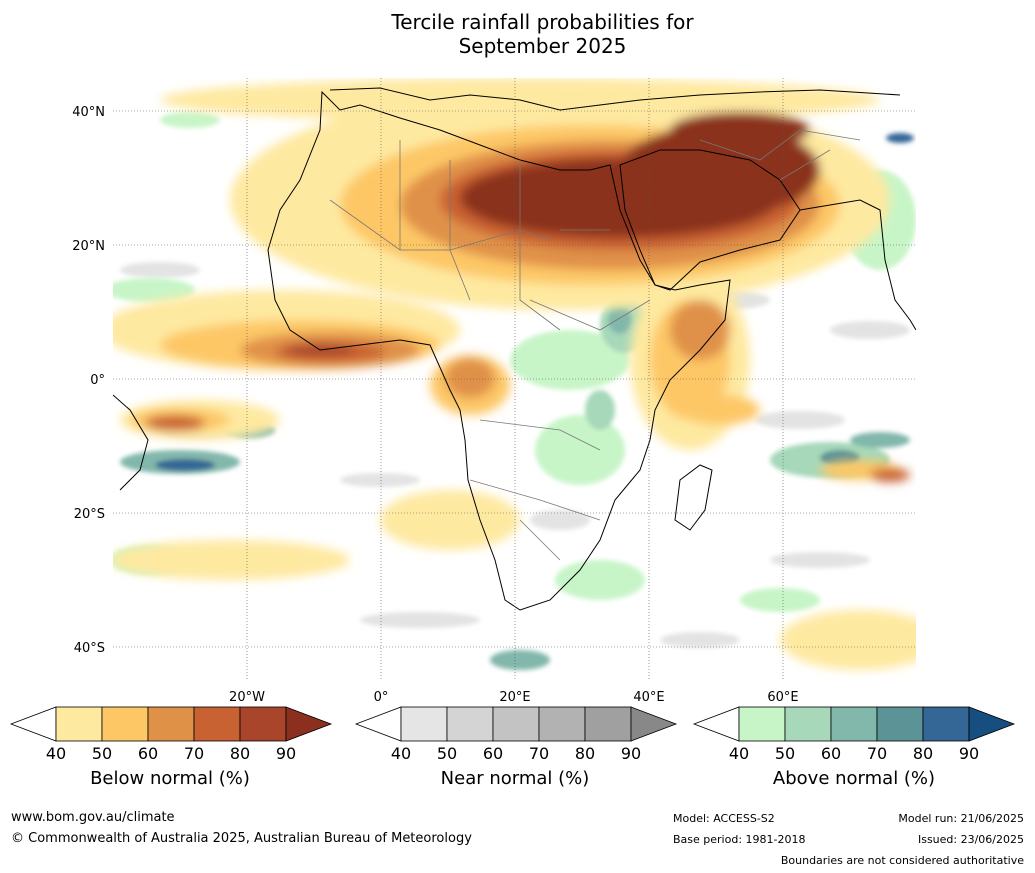 This screenshot has height=873, width=1035. I want to click on colorbar-title-above: Above normal (%), so click(854, 778).